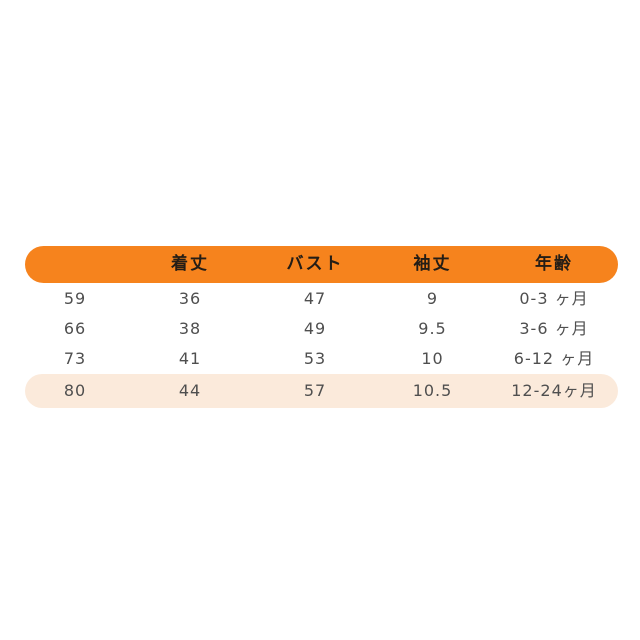 This screenshot has width=640, height=640. What do you see at coordinates (315, 390) in the screenshot?
I see `table-cell-bust: 57` at bounding box center [315, 390].